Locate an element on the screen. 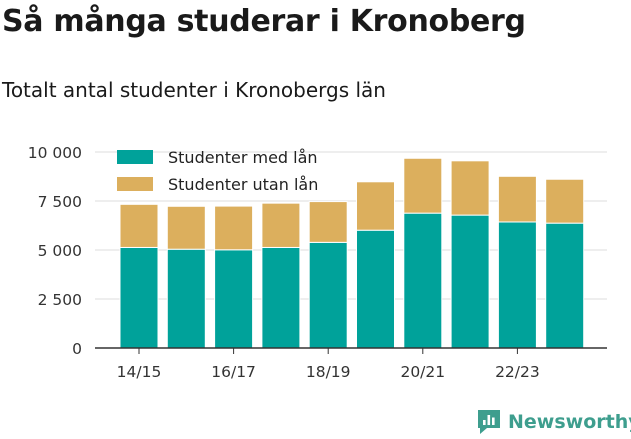  legend-label-med-lan: Studenter med lån is located at coordinates (243, 157).